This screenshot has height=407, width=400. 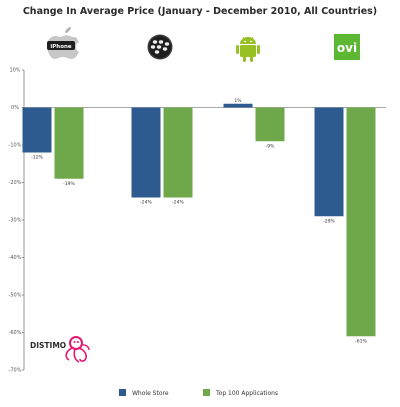 I want to click on bar-ovi-whole-store, so click(x=329, y=162).